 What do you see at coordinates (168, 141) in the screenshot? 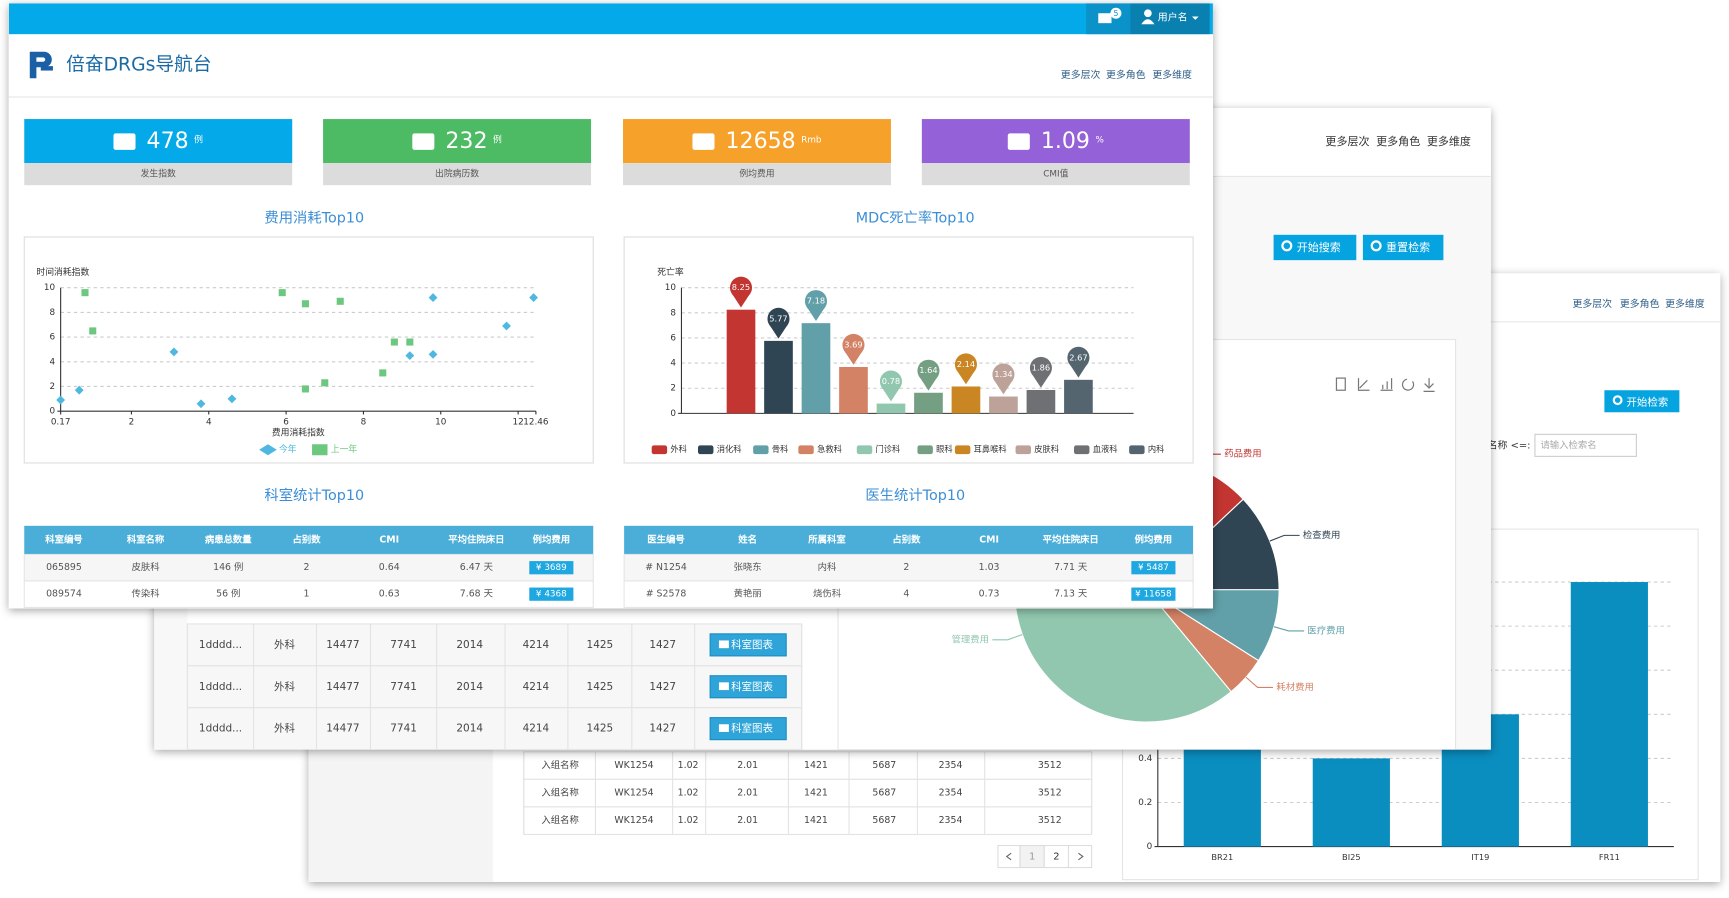
I see `kpi-value: 478` at bounding box center [168, 141].